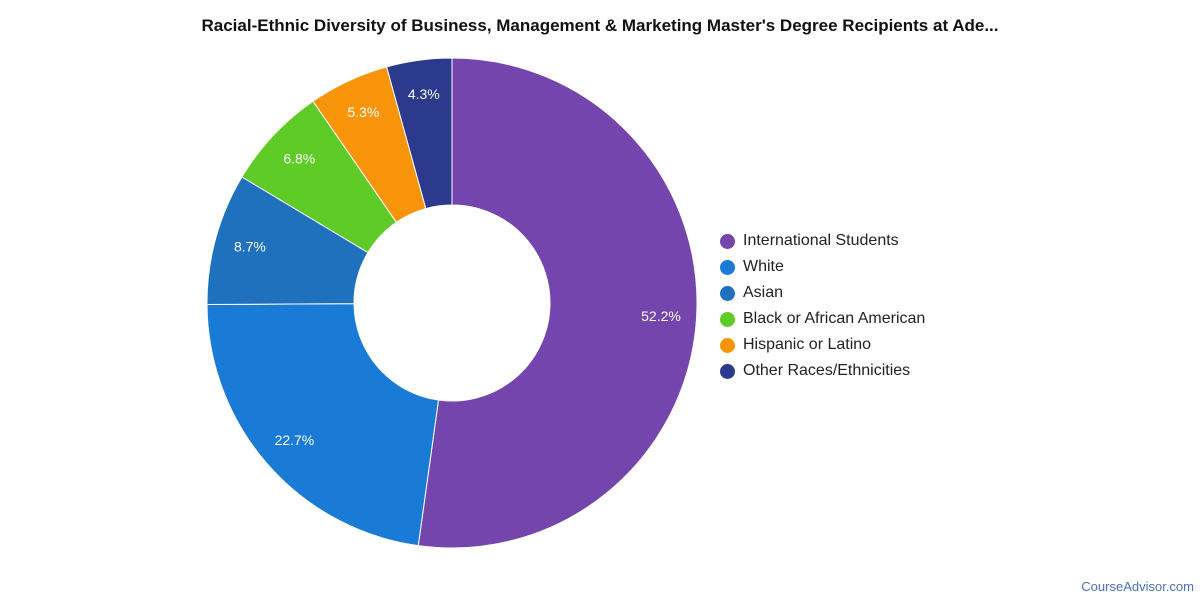 The width and height of the screenshot is (1200, 600). What do you see at coordinates (295, 440) in the screenshot?
I see `slice-label-white: 22.7%` at bounding box center [295, 440].